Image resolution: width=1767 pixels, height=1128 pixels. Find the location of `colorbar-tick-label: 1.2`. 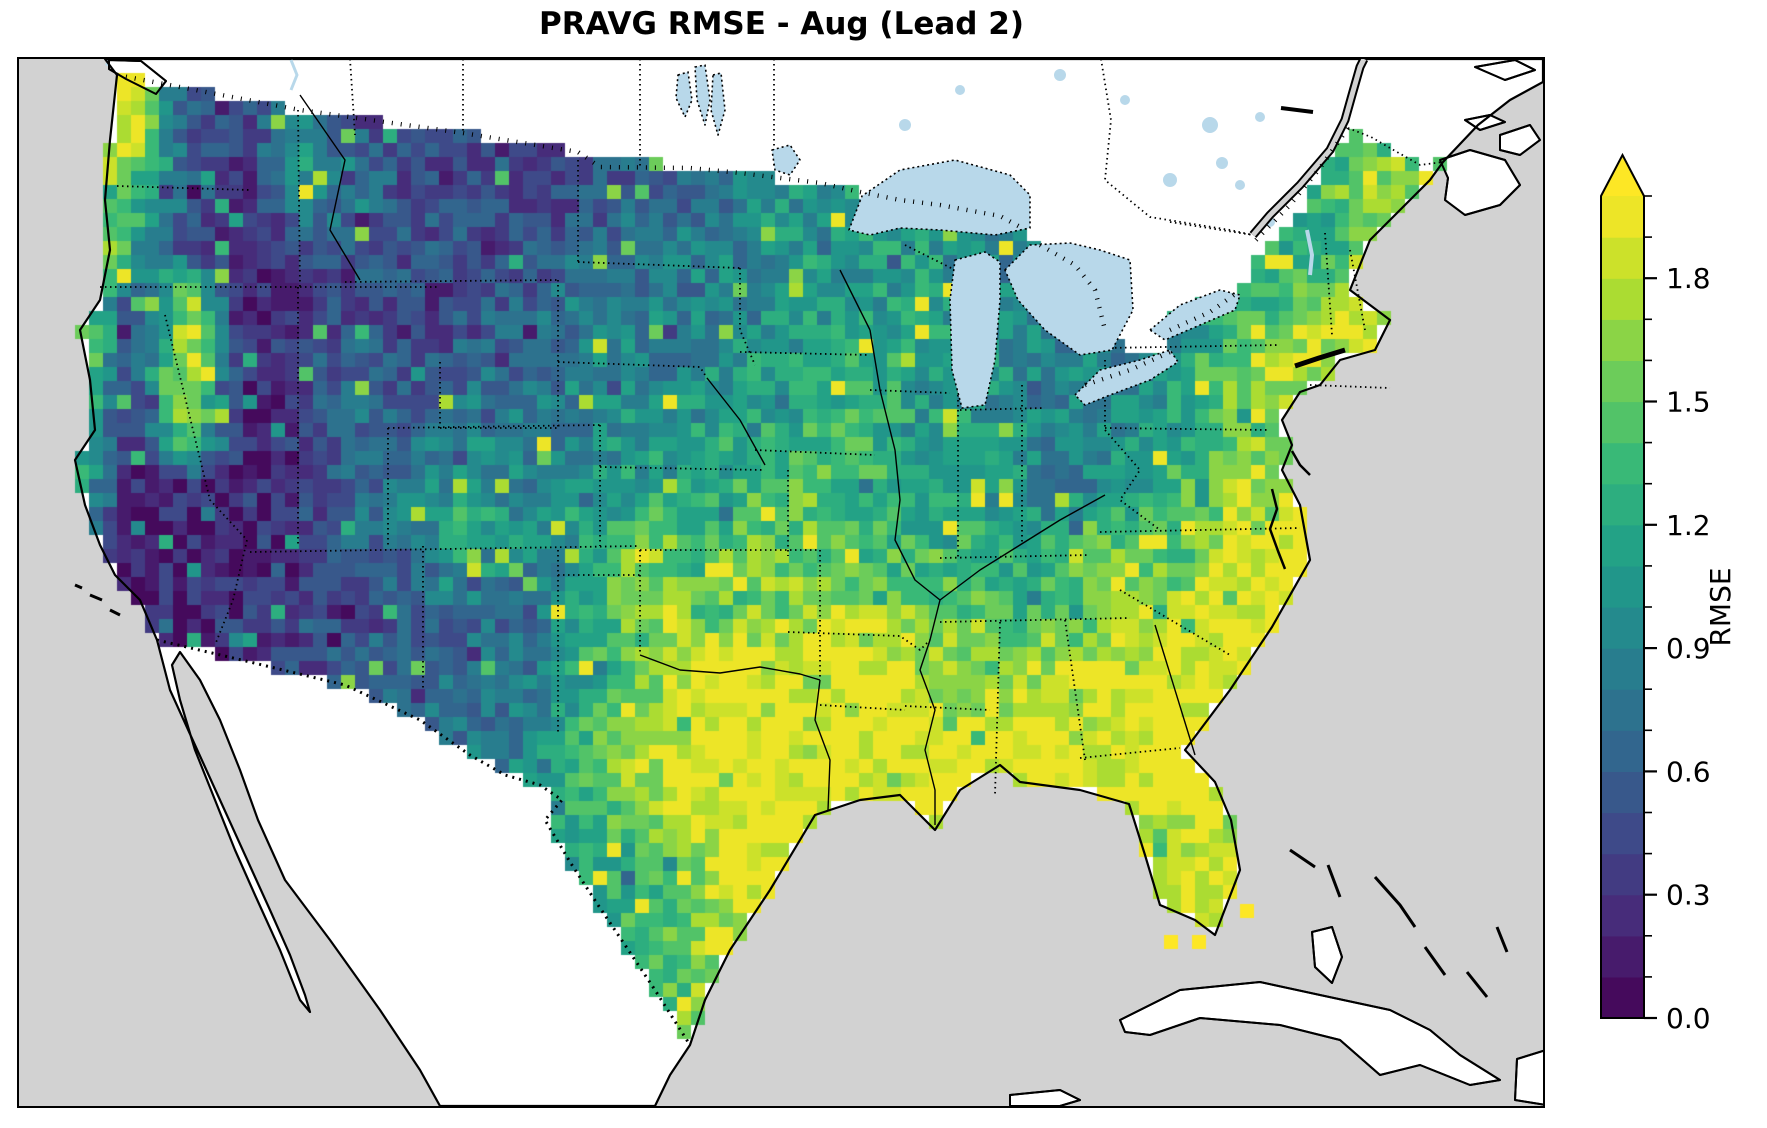

colorbar-tick-label: 1.2 is located at coordinates (1688, 525).